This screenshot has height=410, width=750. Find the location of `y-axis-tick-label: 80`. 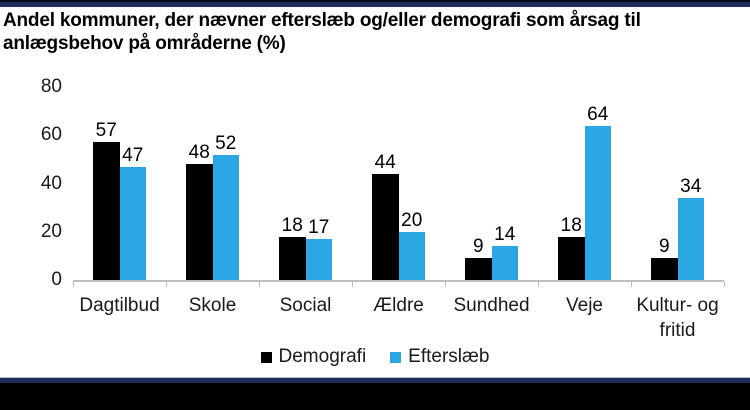

y-axis-tick-label: 80 is located at coordinates (51, 86).